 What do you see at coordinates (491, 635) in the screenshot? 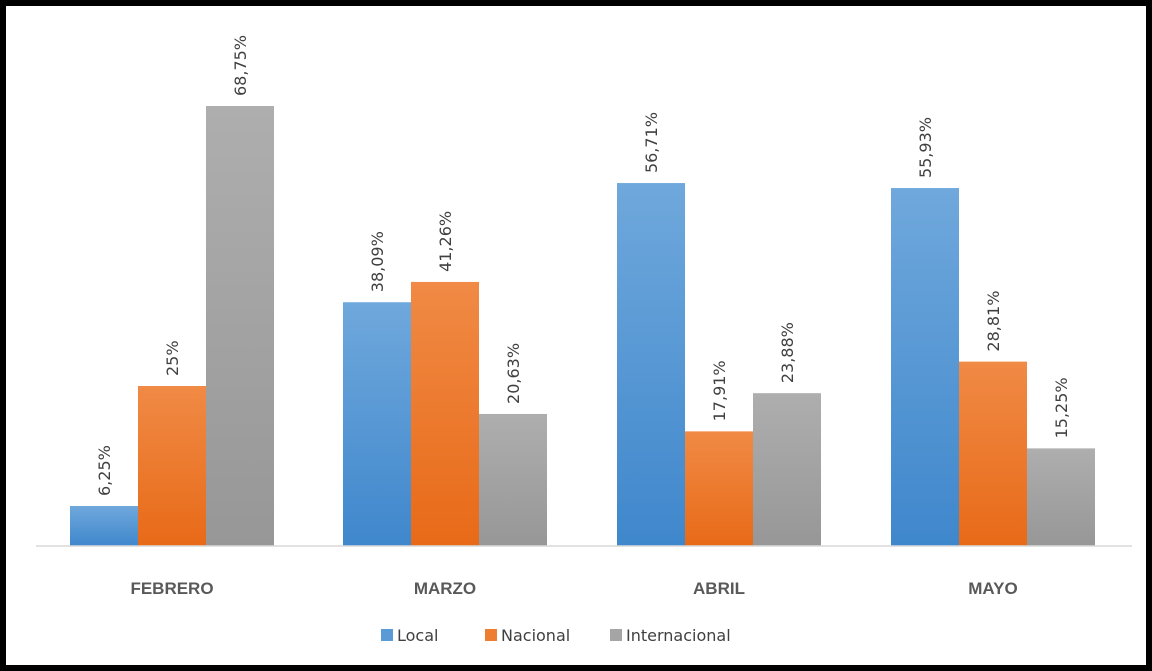
I see `legend-swatch-nacional` at bounding box center [491, 635].